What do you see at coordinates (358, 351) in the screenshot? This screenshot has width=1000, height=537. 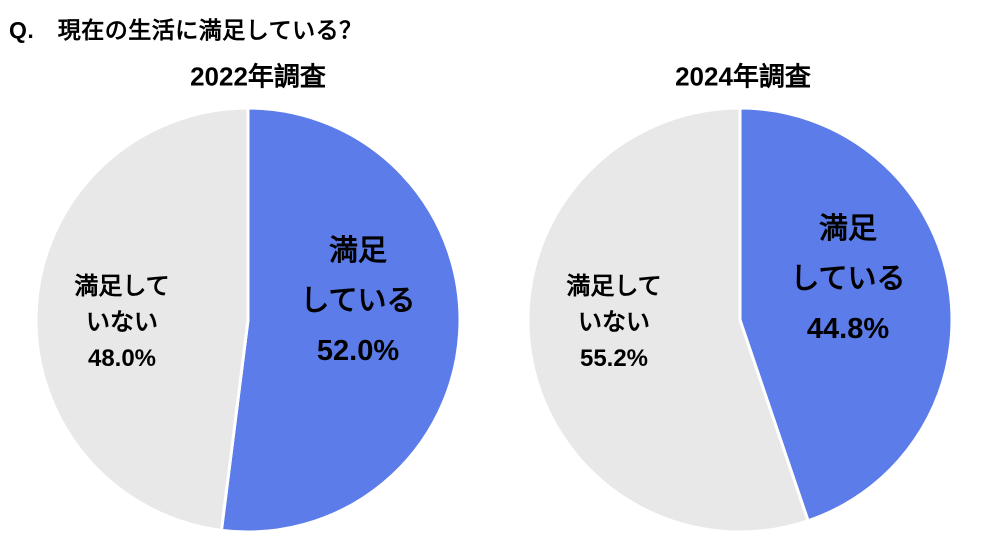 I see `slice-label-value: 52.0%` at bounding box center [358, 351].